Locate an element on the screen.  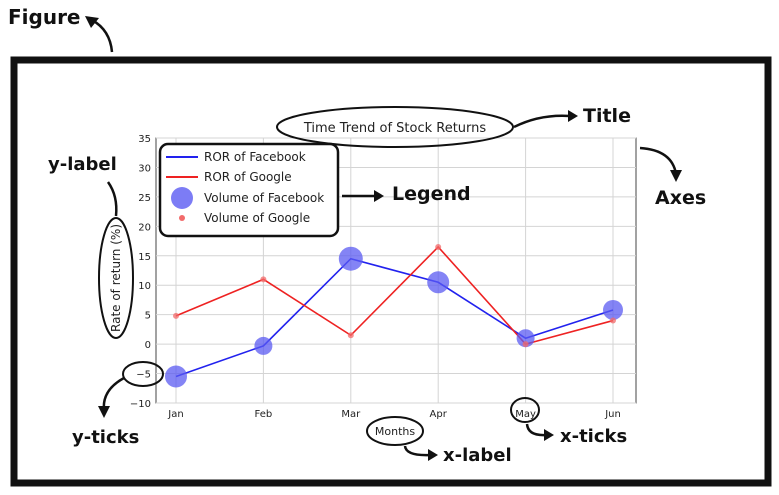
ror-of-facebook-line is located at coordinates (394, 317).